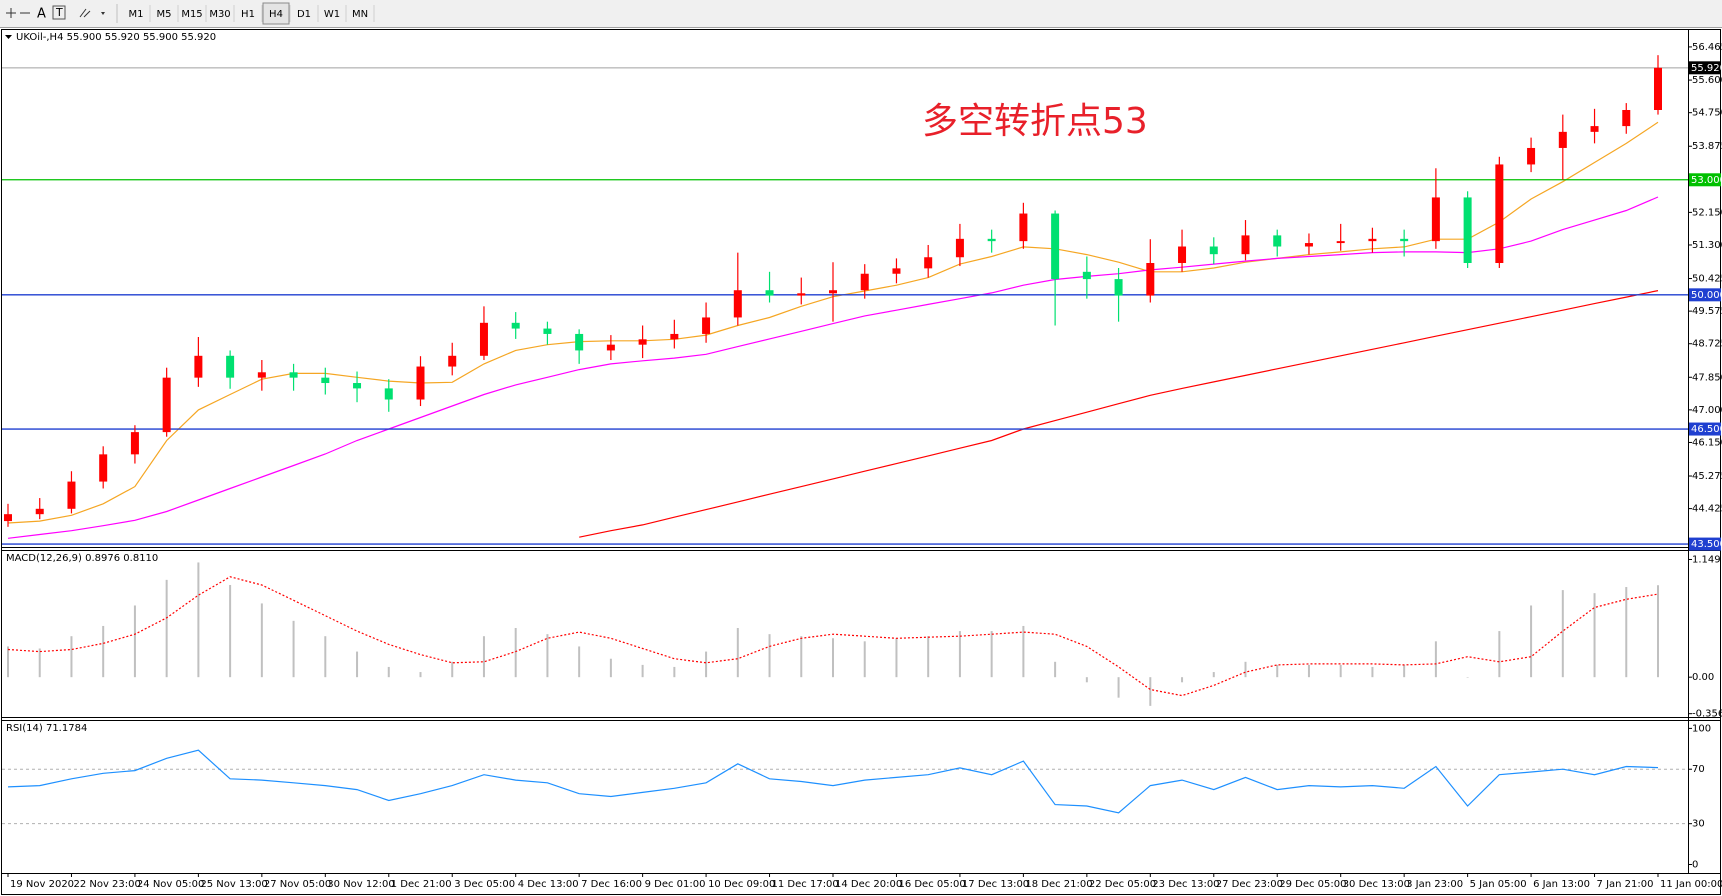  I want to click on text-tool: A, so click(41, 14).